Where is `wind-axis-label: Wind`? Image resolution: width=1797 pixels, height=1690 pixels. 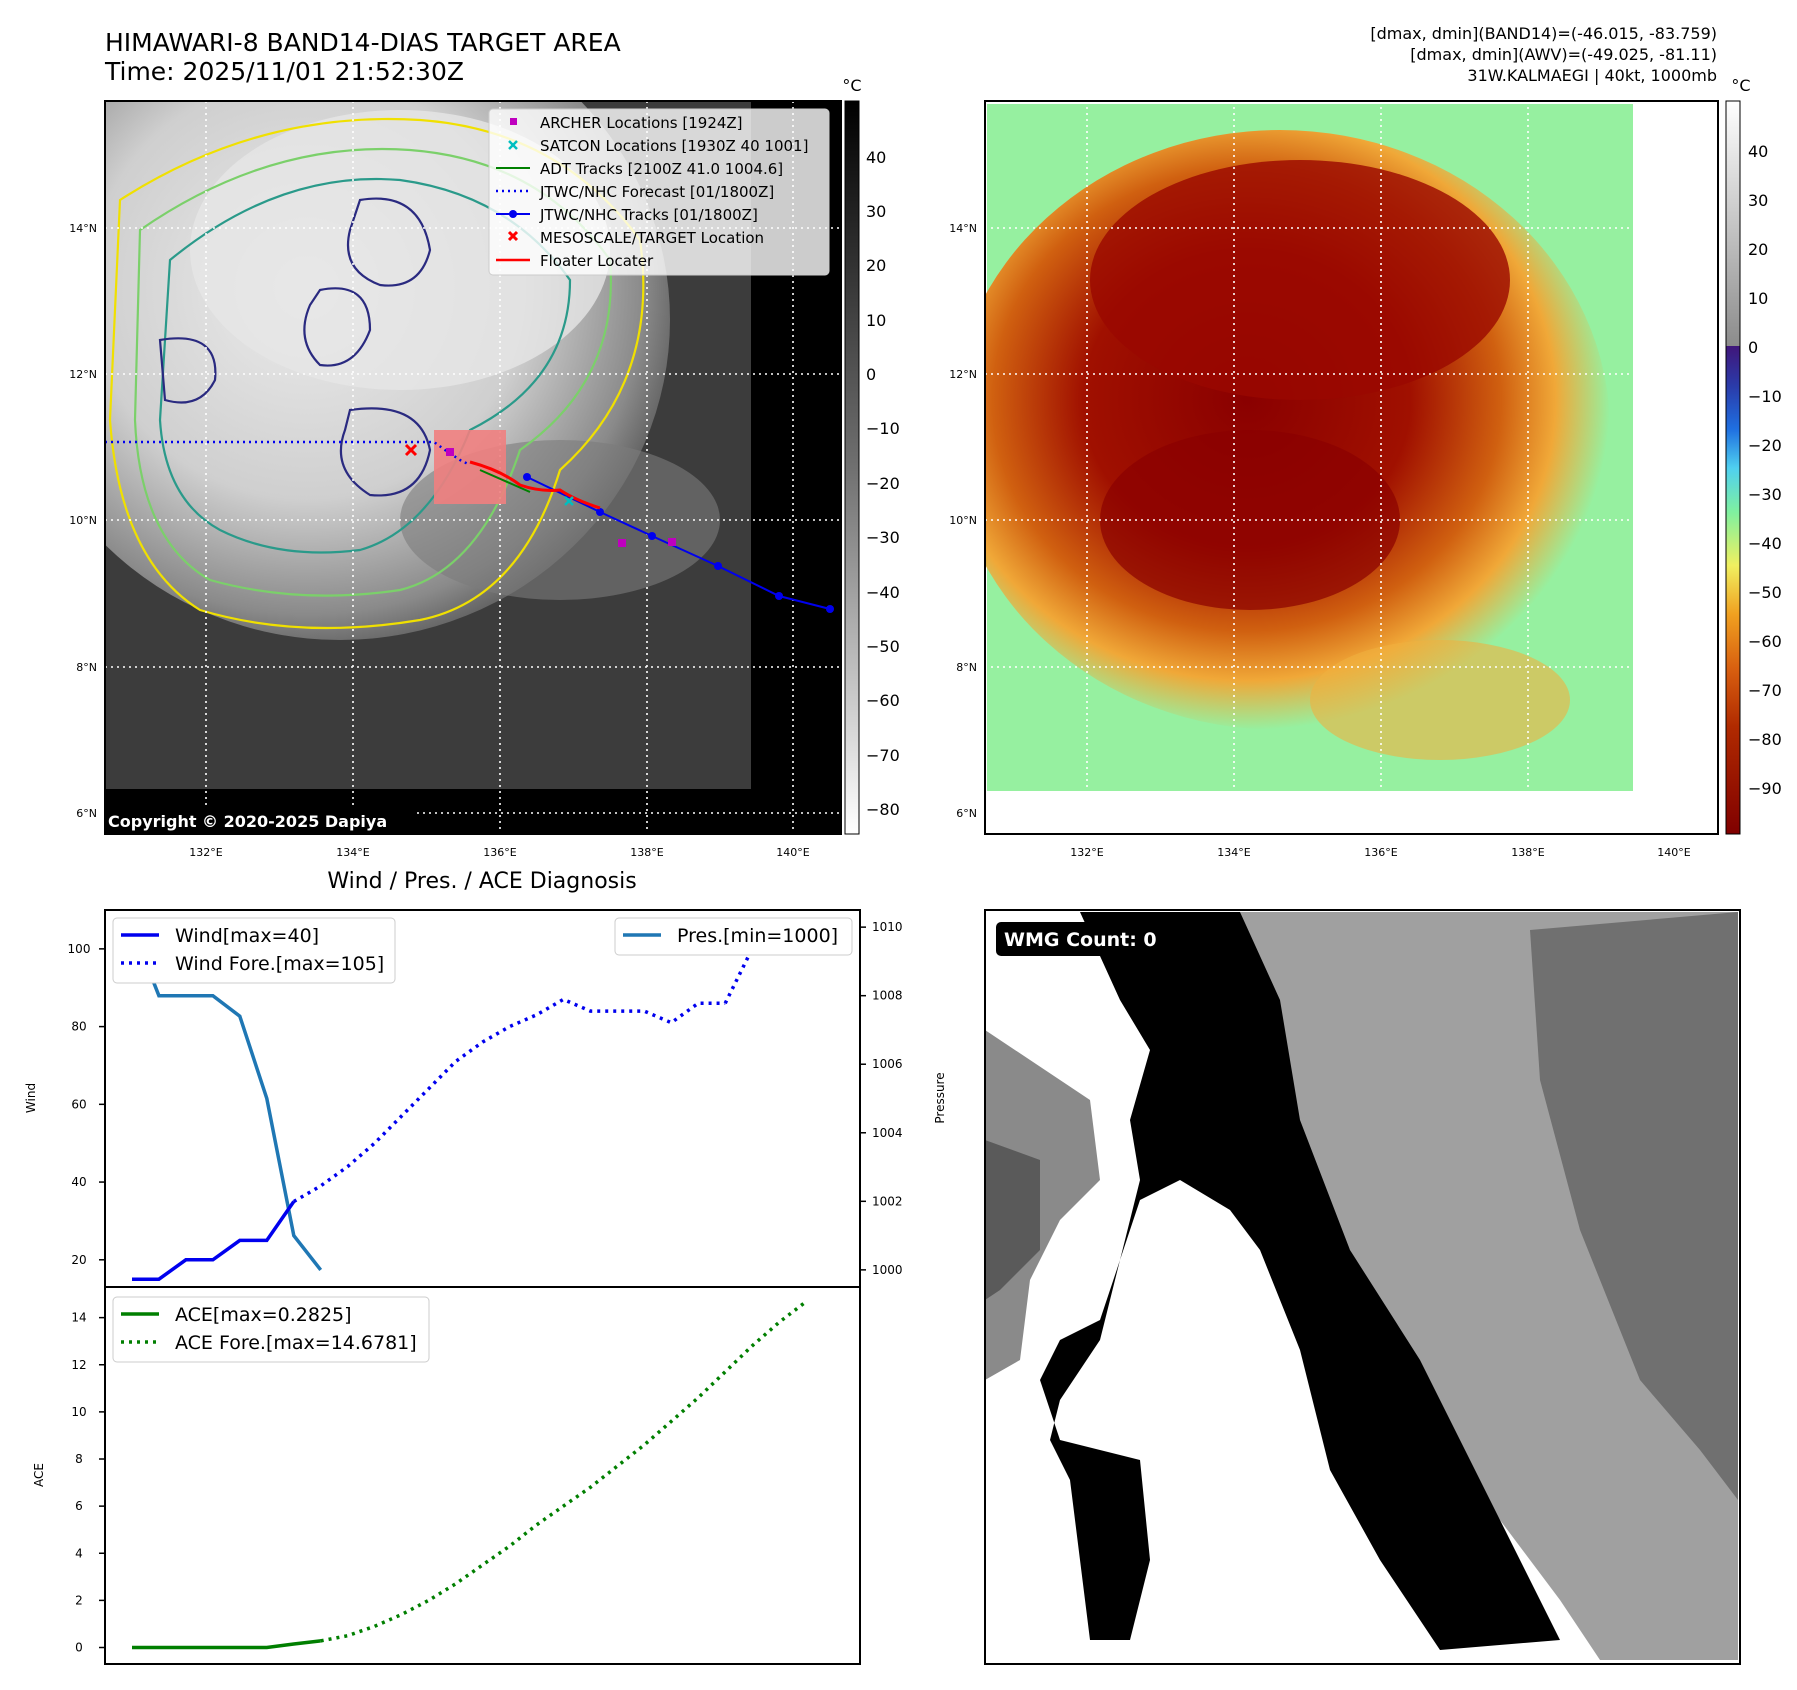 wind-axis-label: Wind is located at coordinates (31, 1098).